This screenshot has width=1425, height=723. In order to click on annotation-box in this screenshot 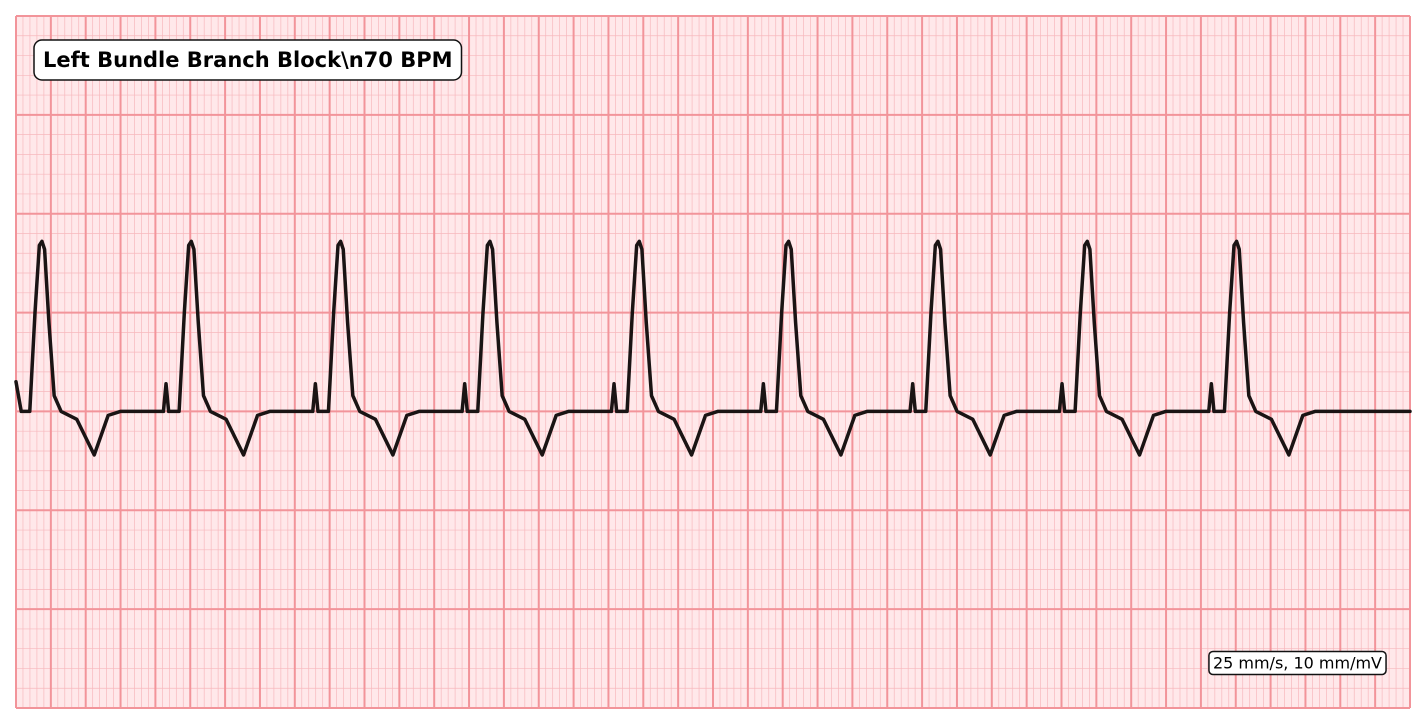, I will do `click(1297, 663)`.